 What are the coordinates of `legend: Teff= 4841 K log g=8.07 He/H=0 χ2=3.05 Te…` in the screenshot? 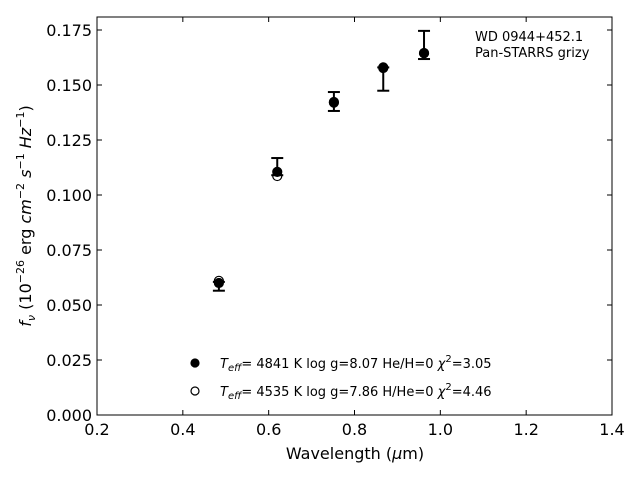 It's located at (341, 378).